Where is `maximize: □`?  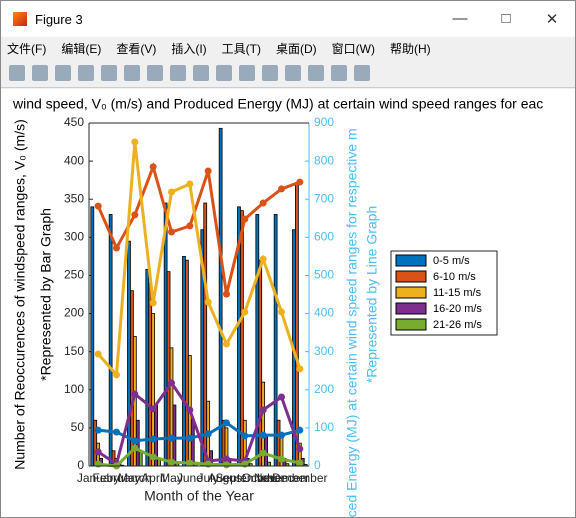
maximize: □ is located at coordinates (506, 18).